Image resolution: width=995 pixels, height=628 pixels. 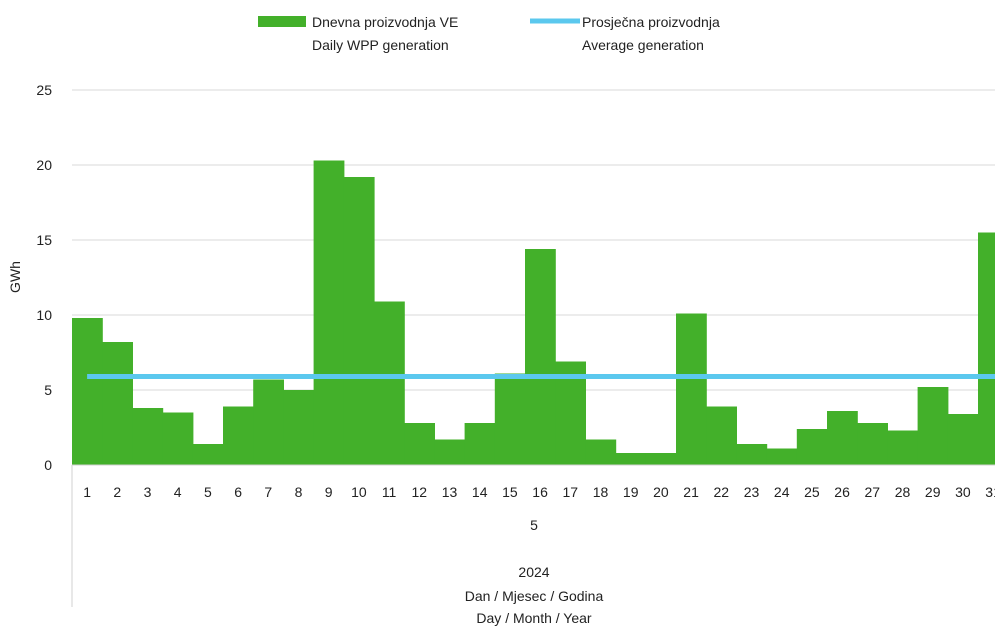 What do you see at coordinates (48, 390) in the screenshot?
I see `y-tick-label: 5` at bounding box center [48, 390].